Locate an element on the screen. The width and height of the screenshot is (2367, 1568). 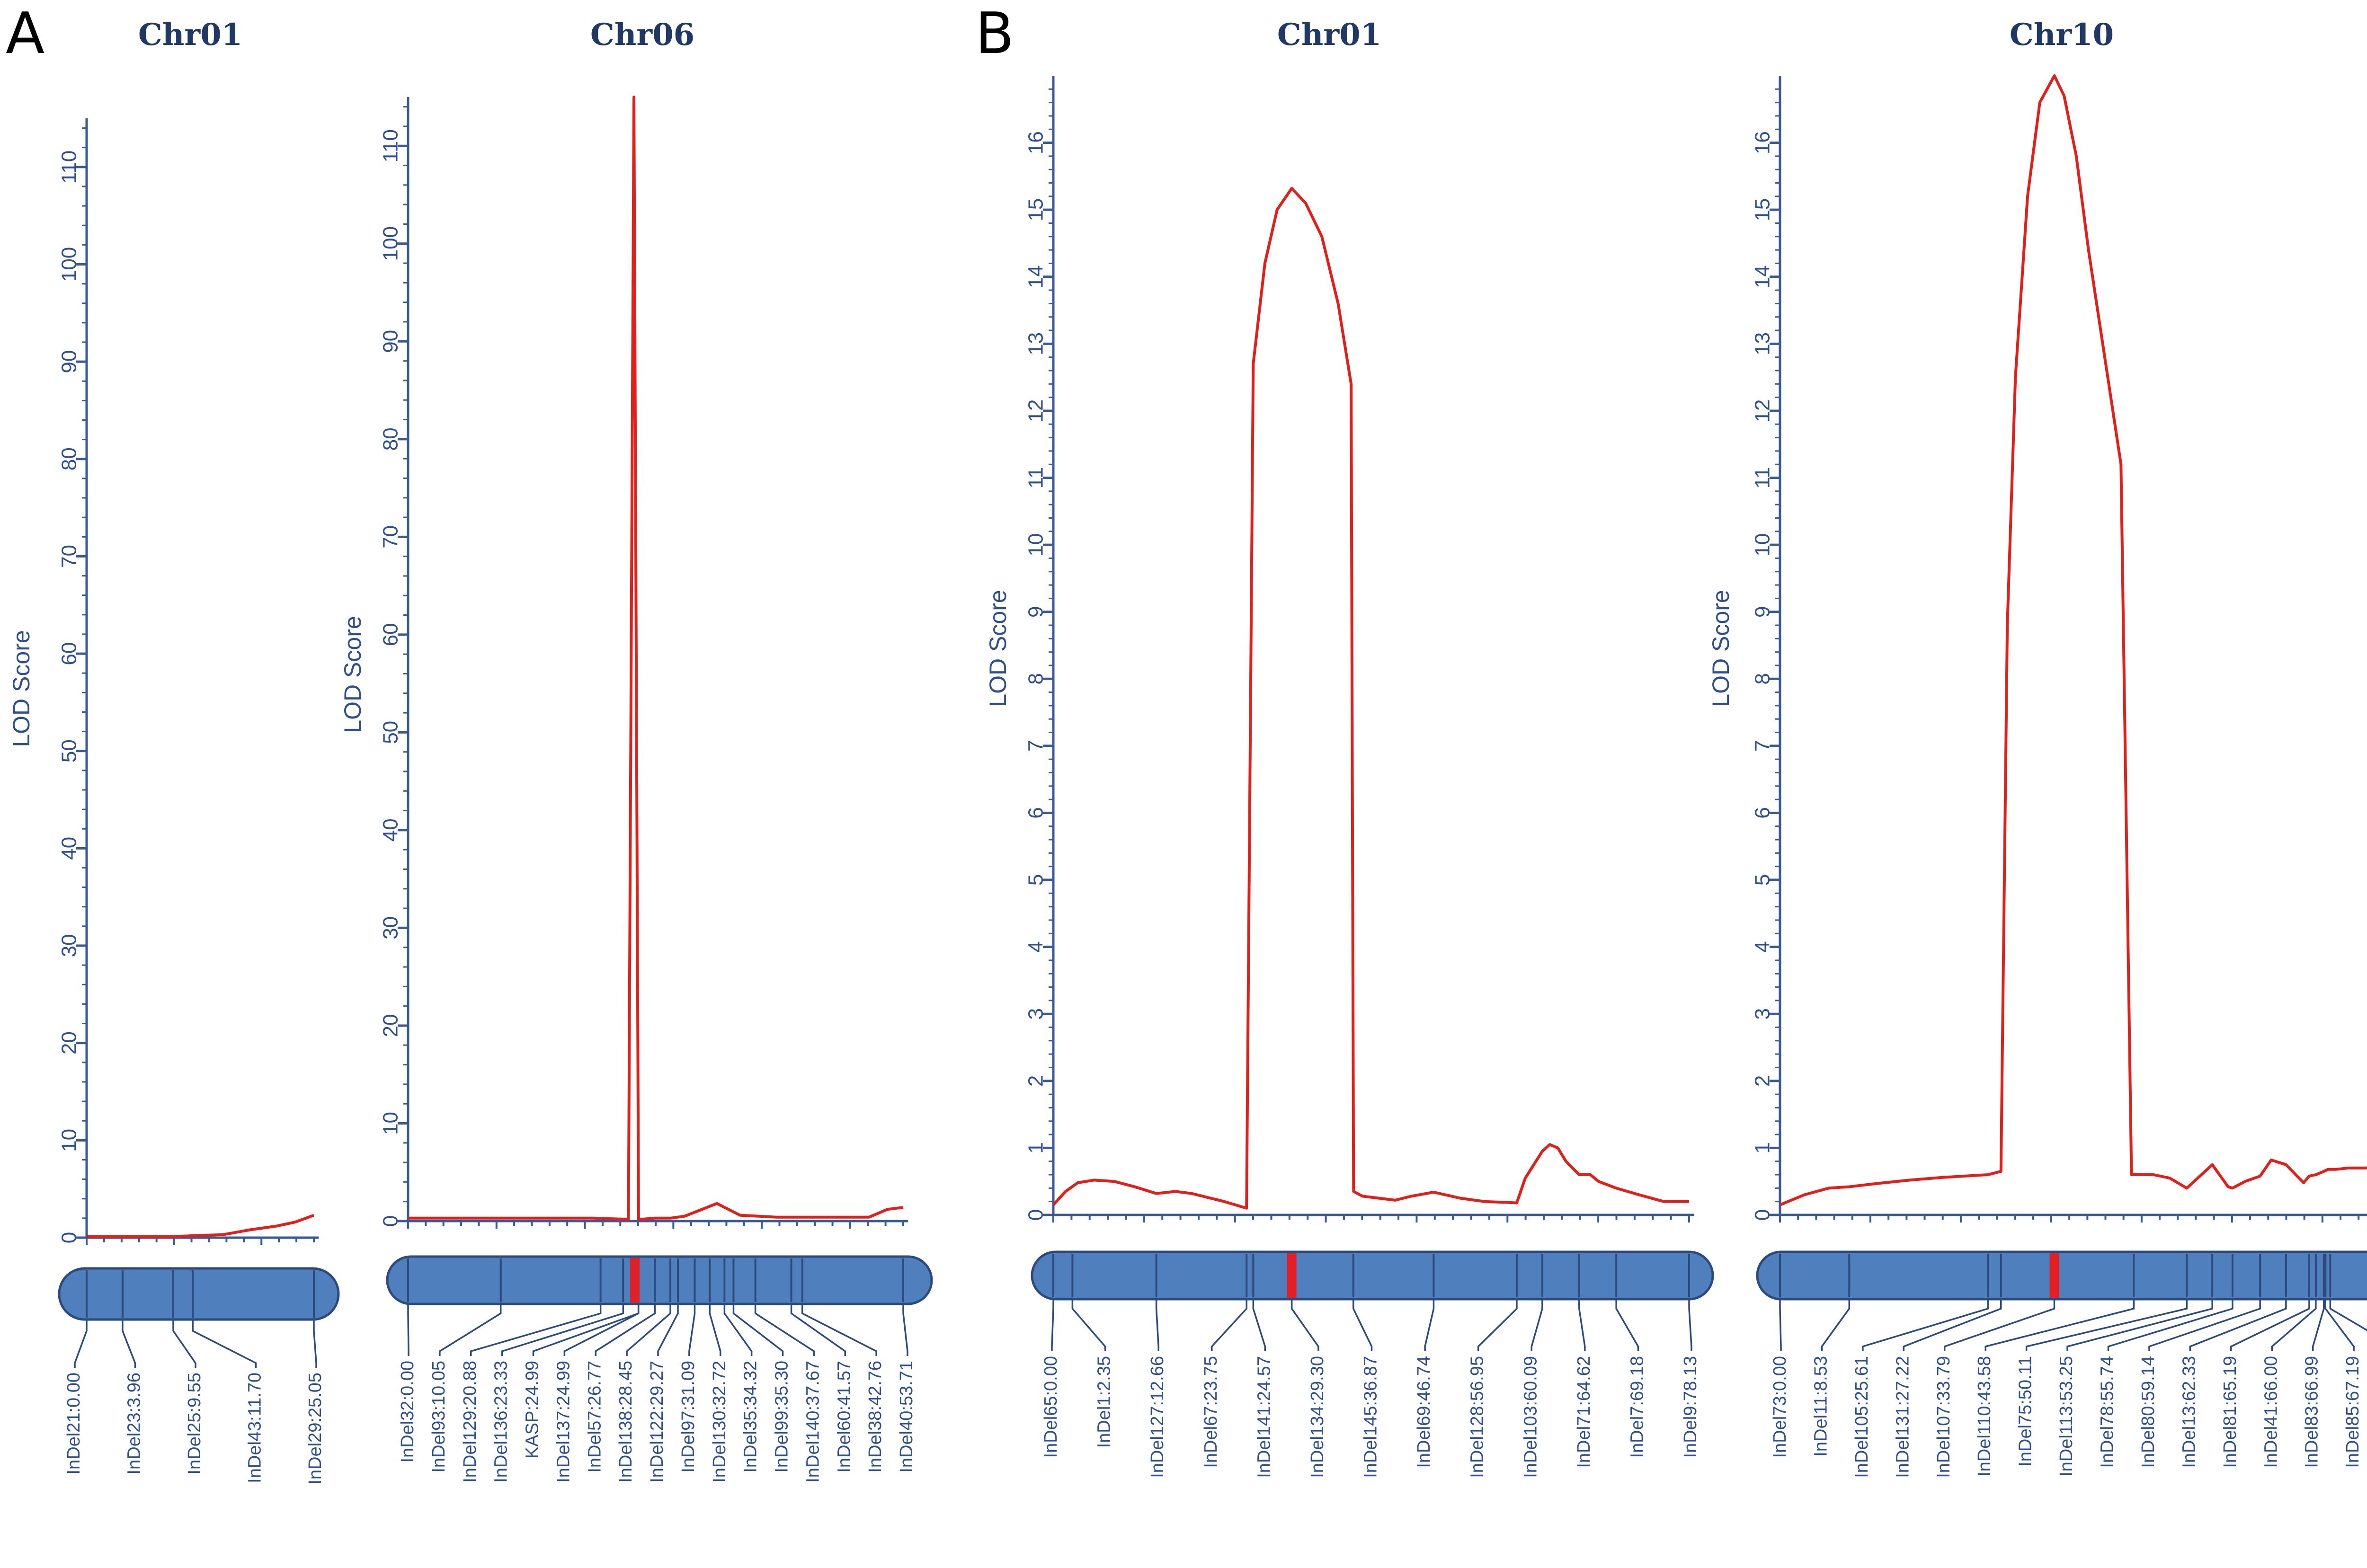
y-tick-label: 14 is located at coordinates (1762, 276).